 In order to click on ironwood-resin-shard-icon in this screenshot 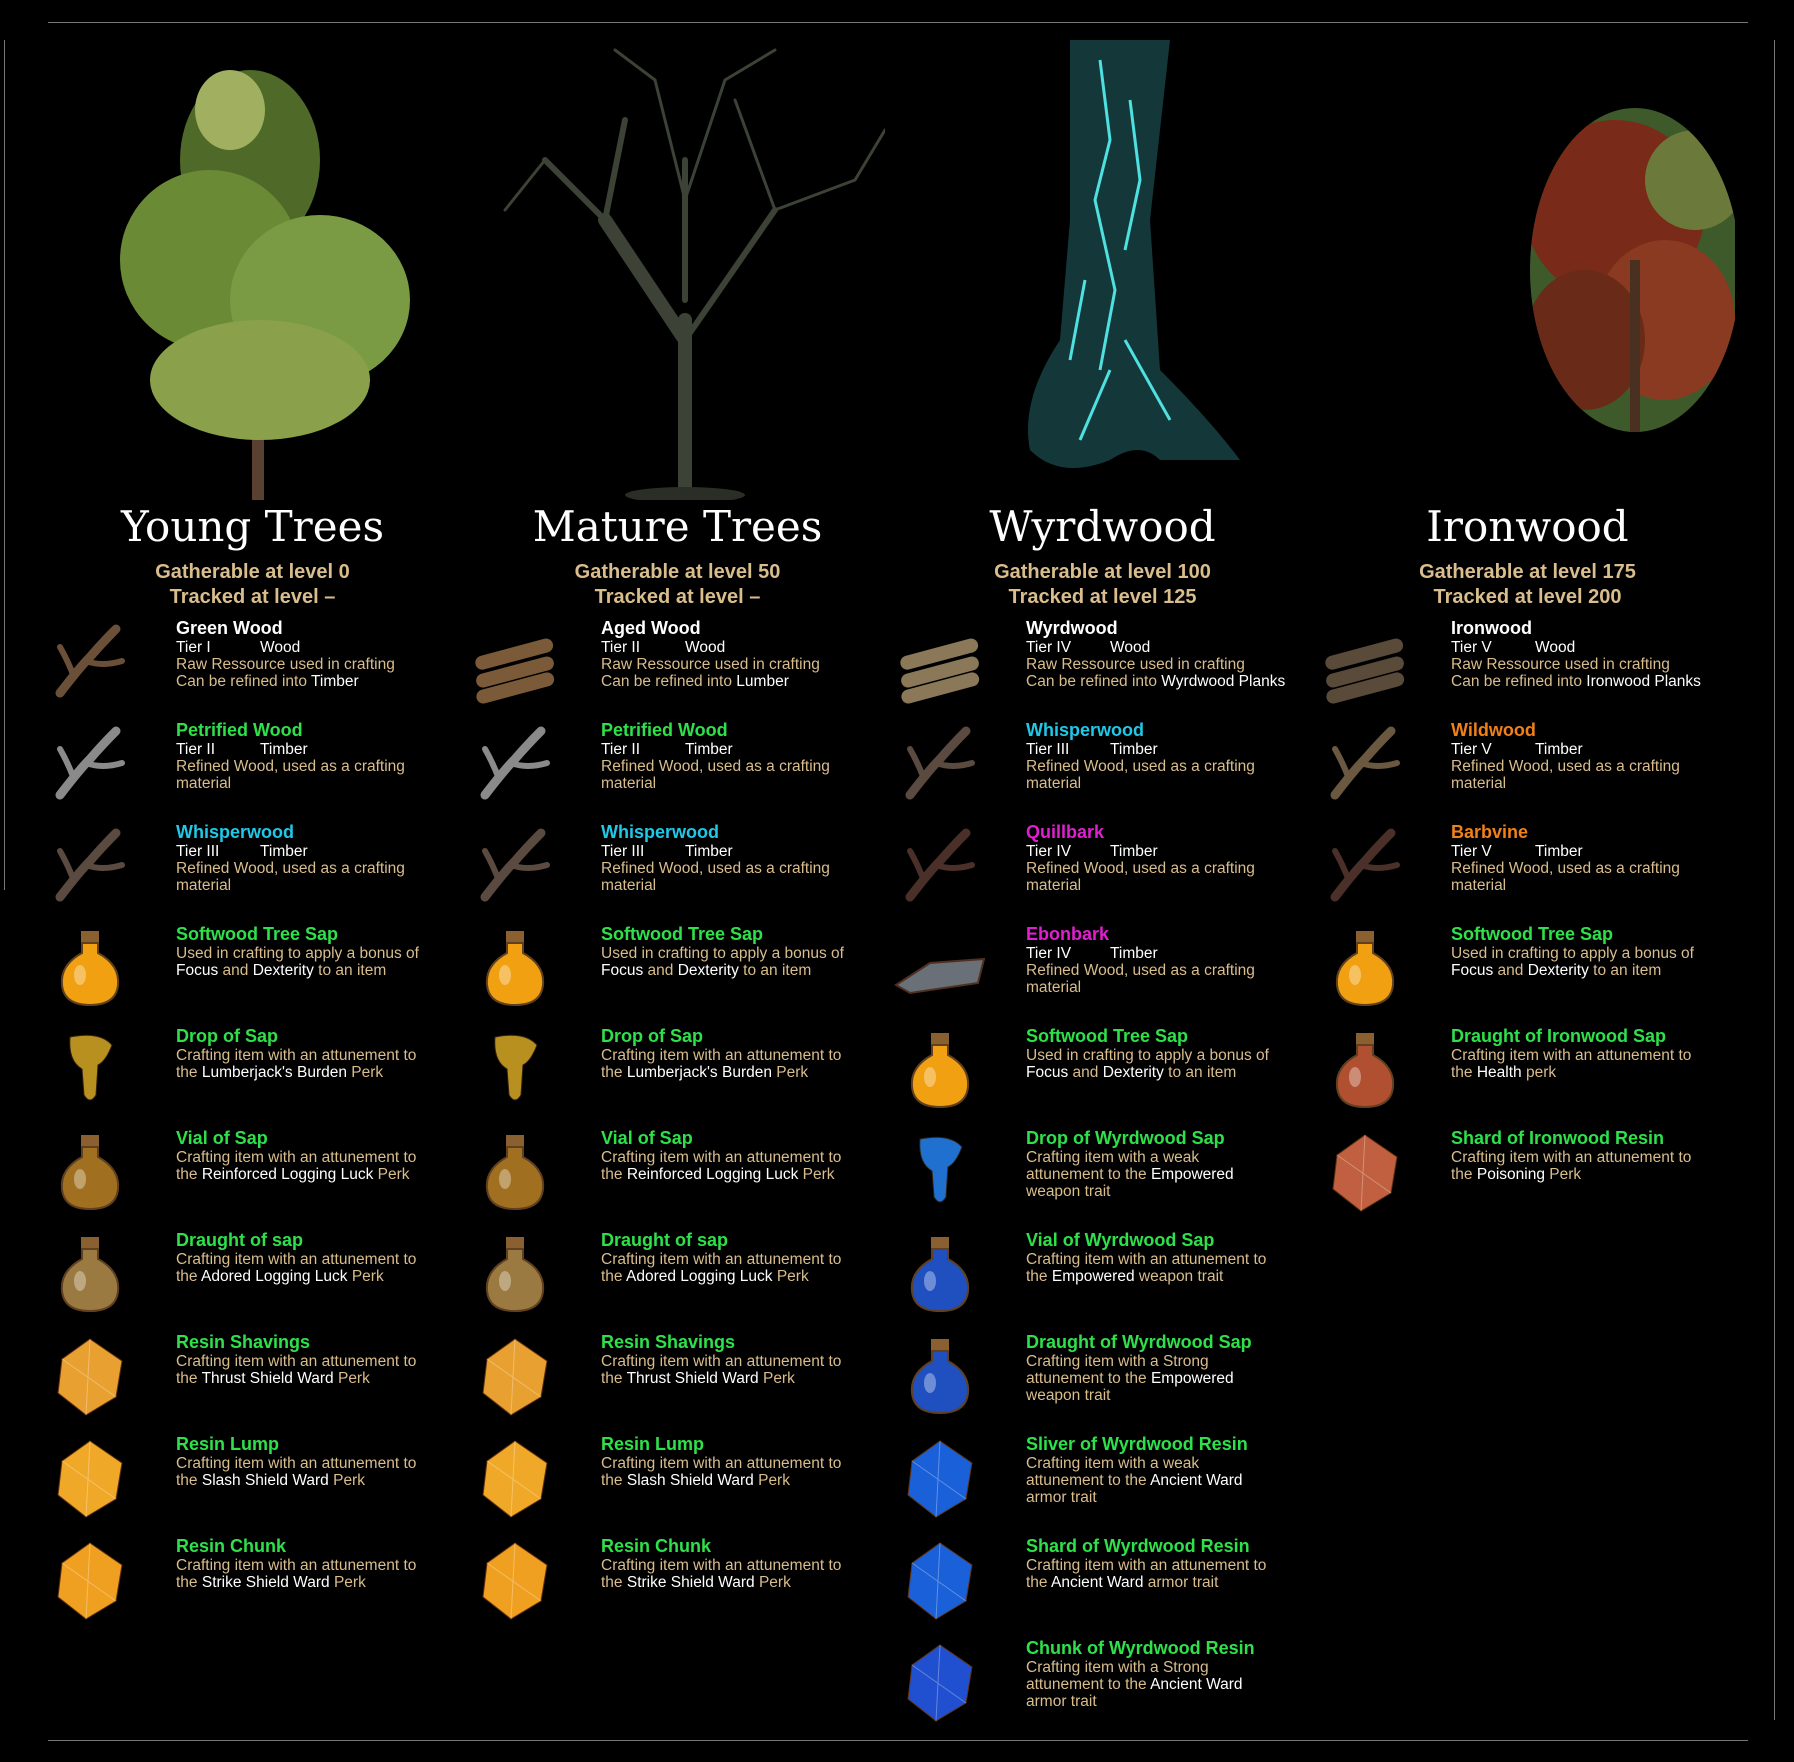, I will do `click(1365, 1171)`.